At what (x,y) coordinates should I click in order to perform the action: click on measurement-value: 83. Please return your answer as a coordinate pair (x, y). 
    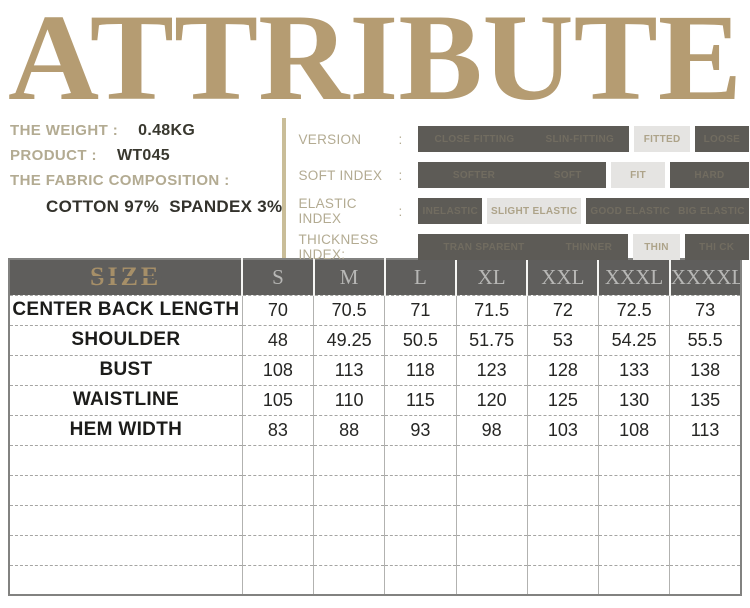
    Looking at the image, I should click on (277, 429).